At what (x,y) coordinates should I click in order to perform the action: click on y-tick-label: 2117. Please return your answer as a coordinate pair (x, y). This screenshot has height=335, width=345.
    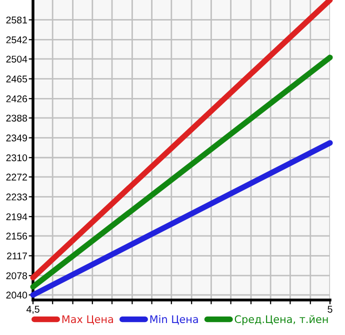
    Looking at the image, I should click on (17, 256).